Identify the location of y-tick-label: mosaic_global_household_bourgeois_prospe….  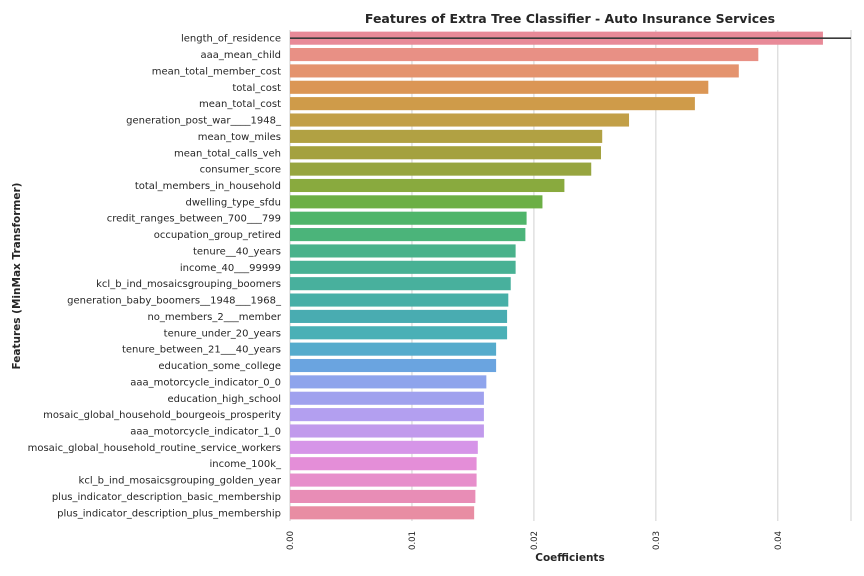
(162, 415).